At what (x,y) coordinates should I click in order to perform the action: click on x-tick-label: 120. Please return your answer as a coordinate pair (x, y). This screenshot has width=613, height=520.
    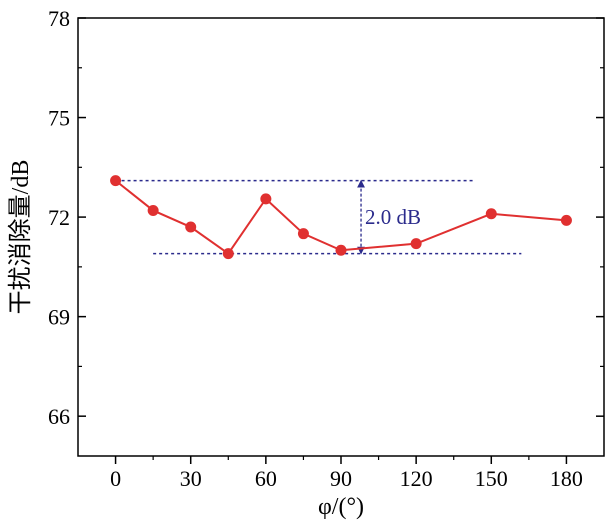
    Looking at the image, I should click on (416, 478).